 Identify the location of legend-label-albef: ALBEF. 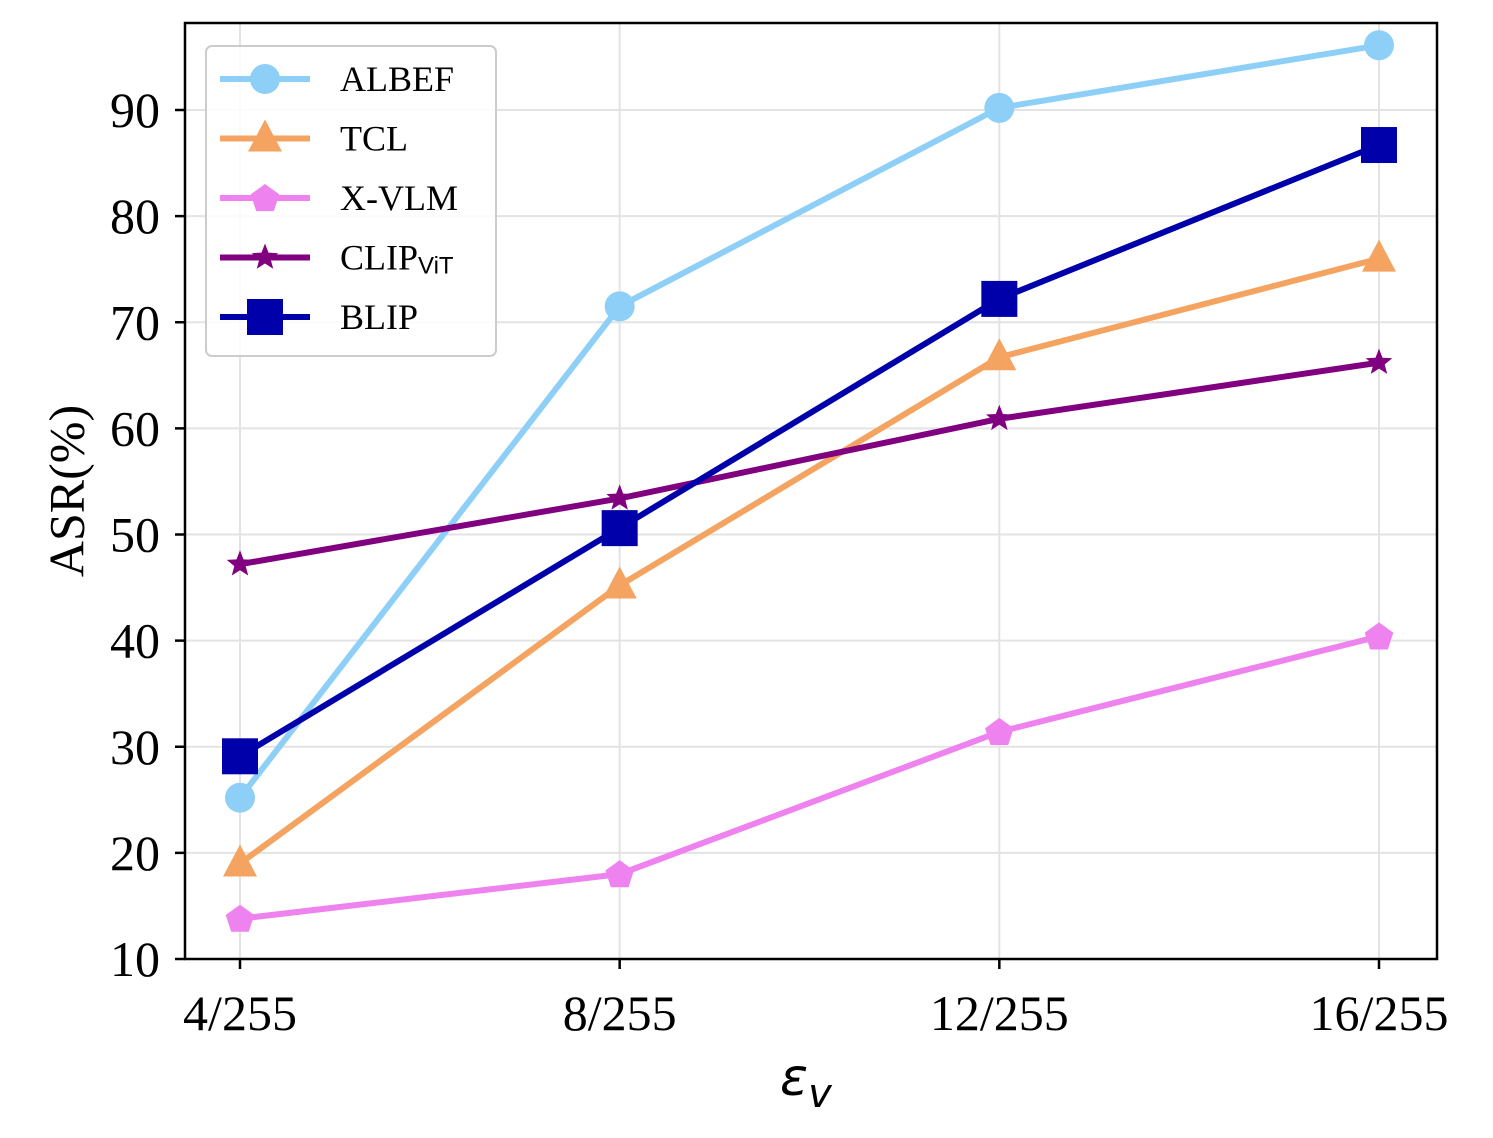
(397, 79).